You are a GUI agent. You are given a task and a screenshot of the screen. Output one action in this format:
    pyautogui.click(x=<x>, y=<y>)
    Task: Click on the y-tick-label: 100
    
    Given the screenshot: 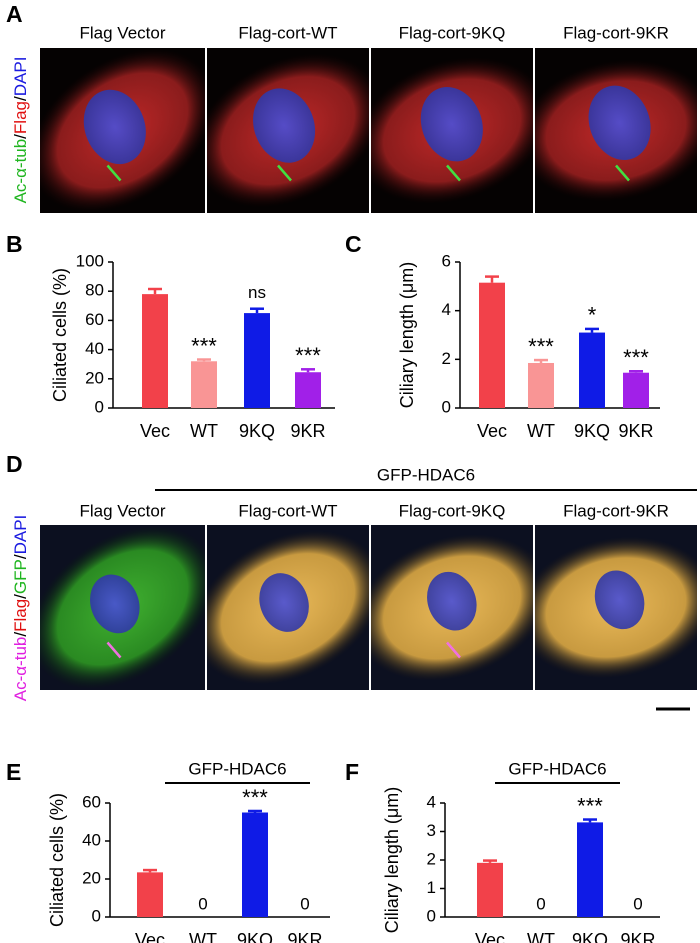 What is the action you would take?
    pyautogui.click(x=90, y=260)
    